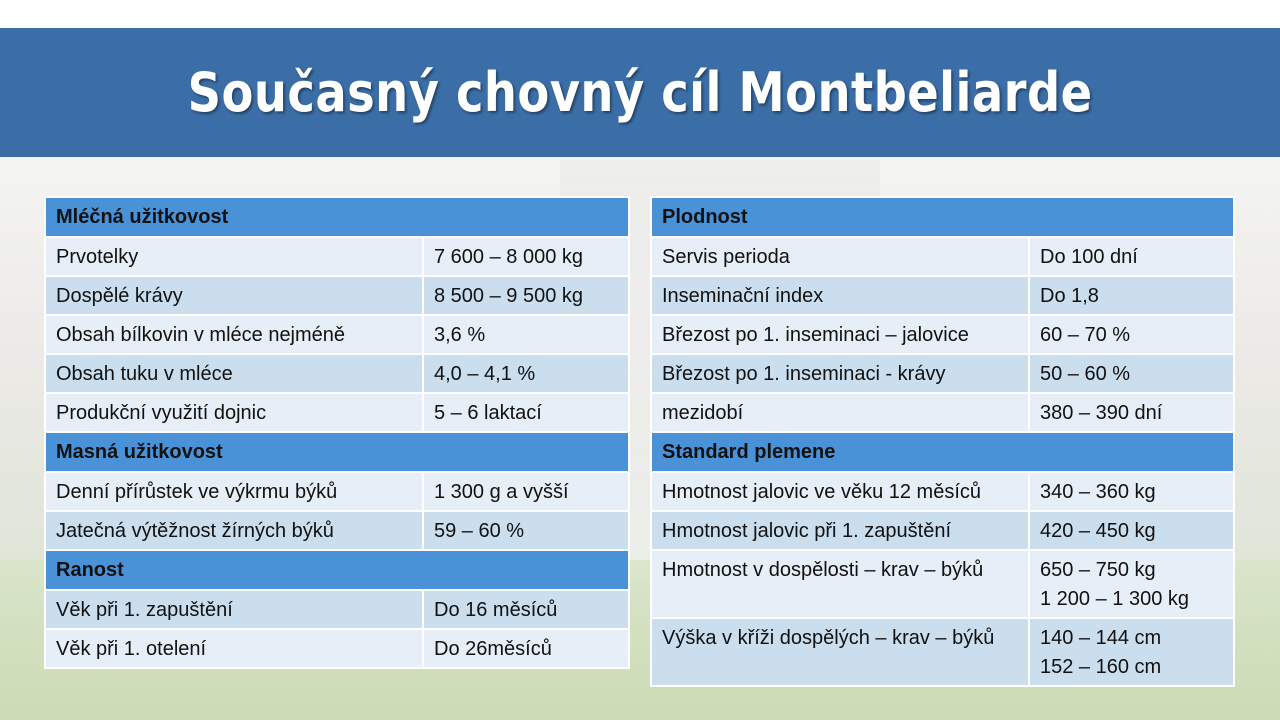 The height and width of the screenshot is (720, 1280). Describe the element at coordinates (234, 648) in the screenshot. I see `row-label: Věk při 1. otelení` at that location.